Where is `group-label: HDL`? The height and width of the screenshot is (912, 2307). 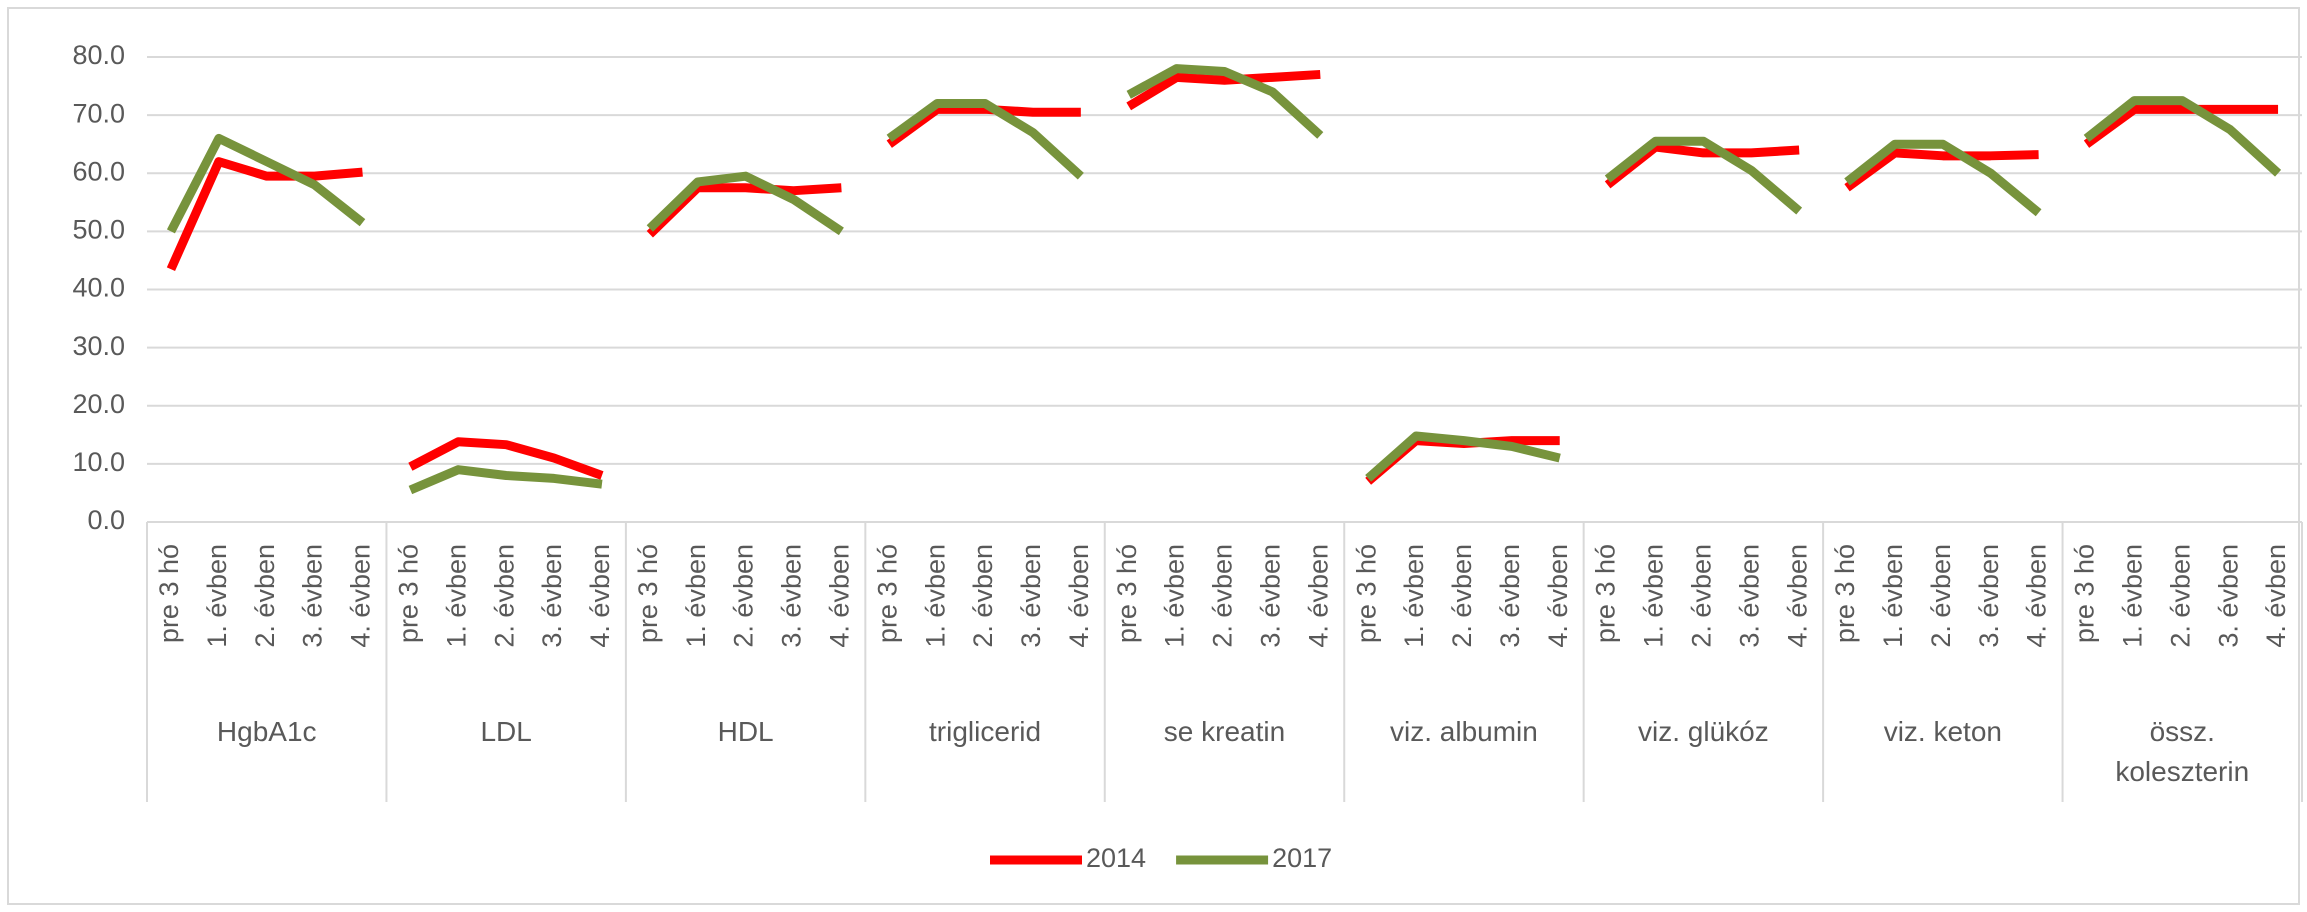 group-label: HDL is located at coordinates (745, 731).